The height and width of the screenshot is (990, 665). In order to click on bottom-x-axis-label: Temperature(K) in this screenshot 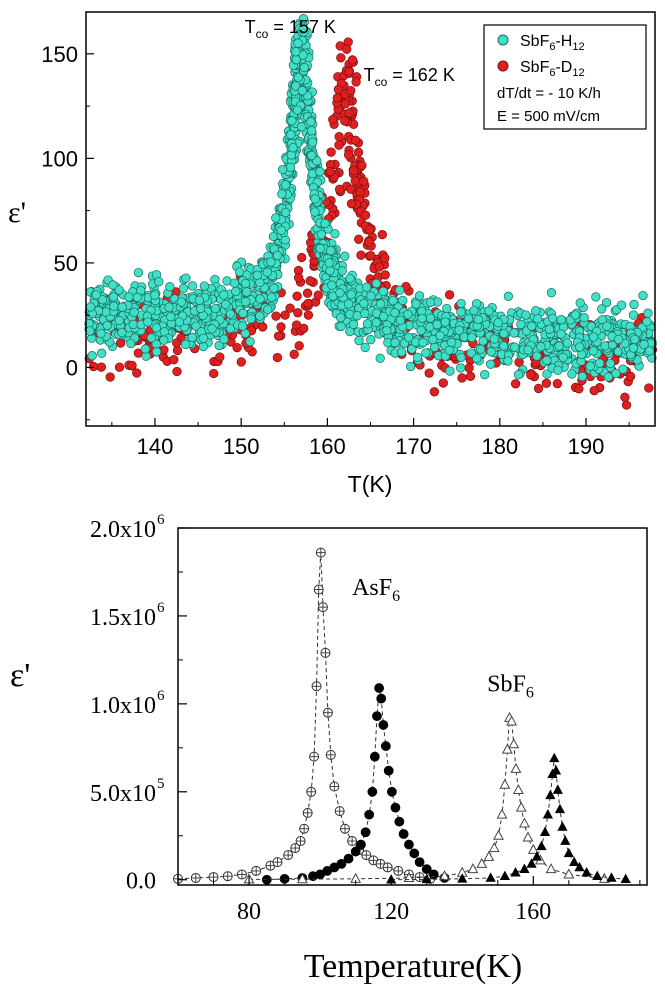, I will do `click(413, 966)`.